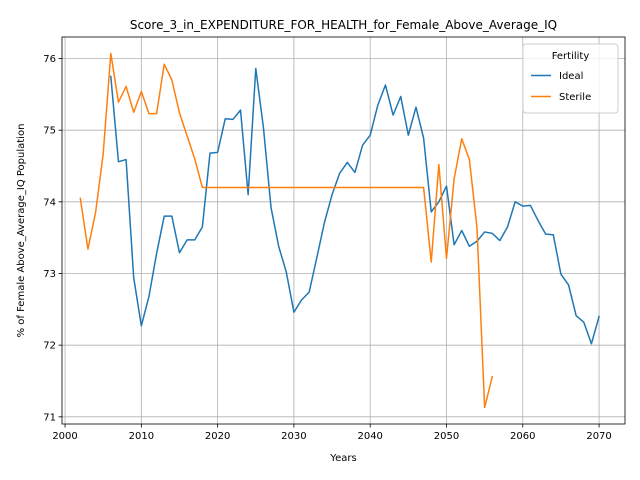  What do you see at coordinates (217, 436) in the screenshot?
I see `x-tick-label: 2020` at bounding box center [217, 436].